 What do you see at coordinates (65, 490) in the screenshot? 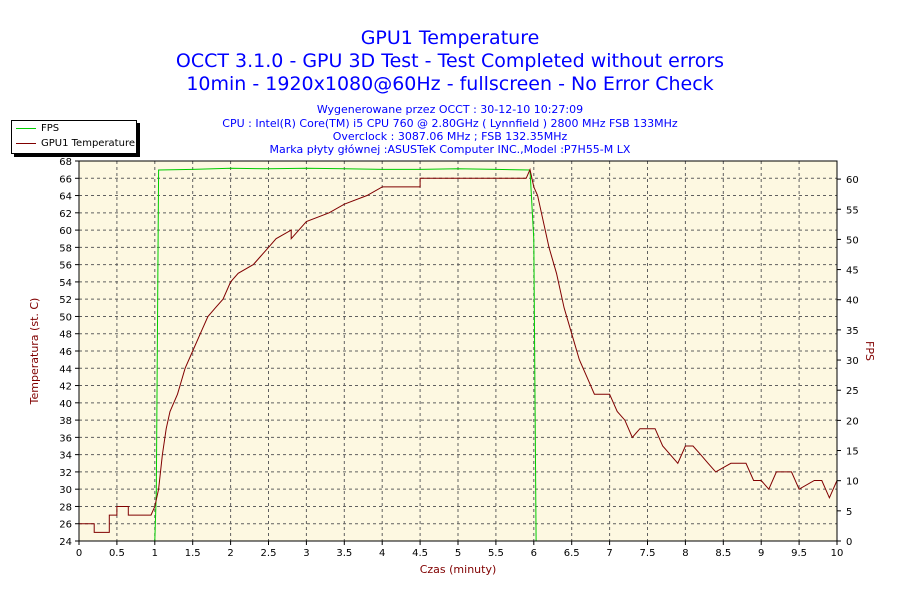
I see `y-left-tick-label: 30` at bounding box center [65, 490].